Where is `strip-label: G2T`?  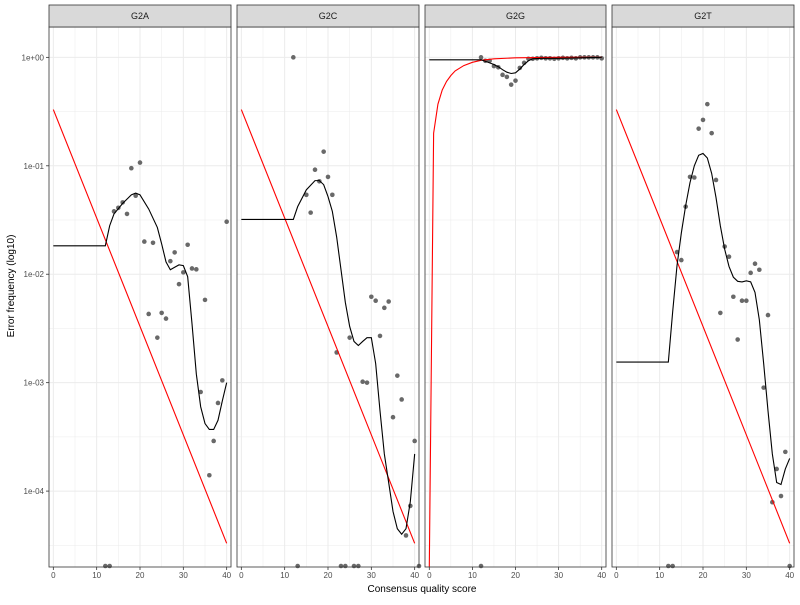 strip-label: G2T is located at coordinates (703, 16).